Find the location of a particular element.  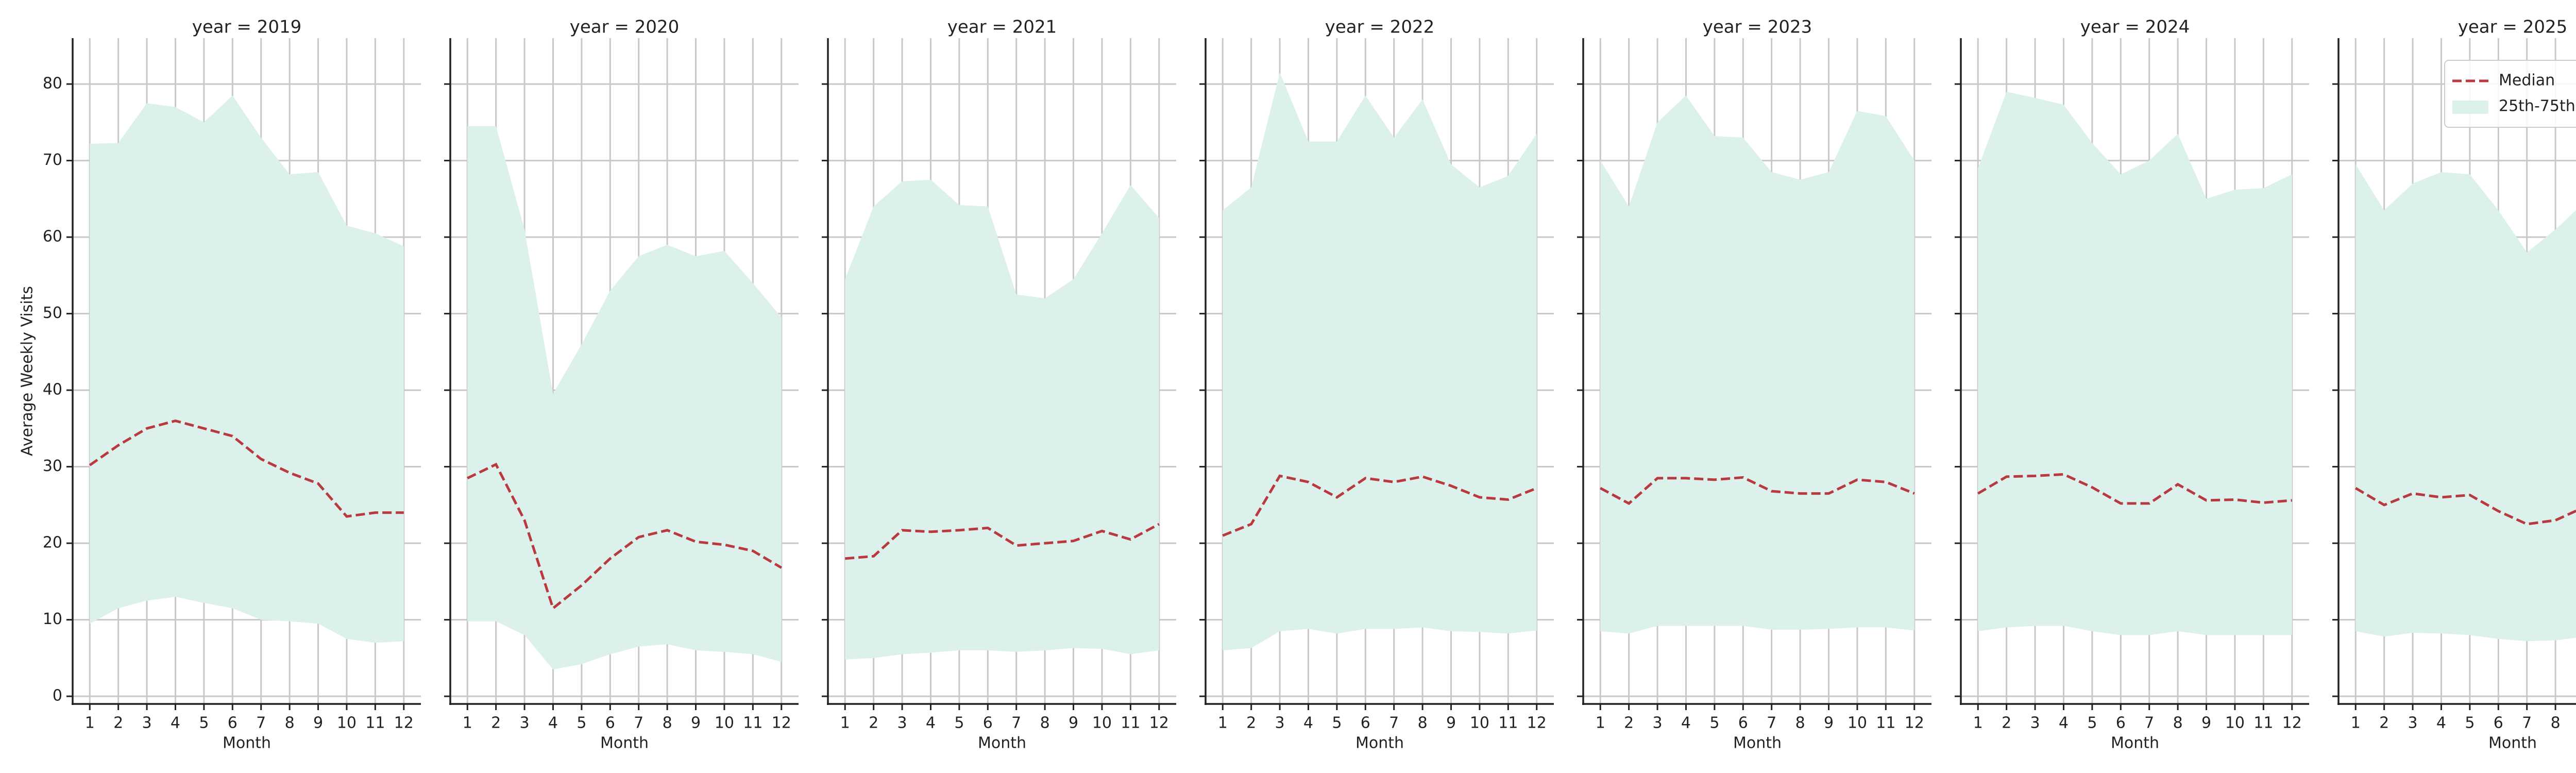

y-tick-label: 80 is located at coordinates (52, 84).